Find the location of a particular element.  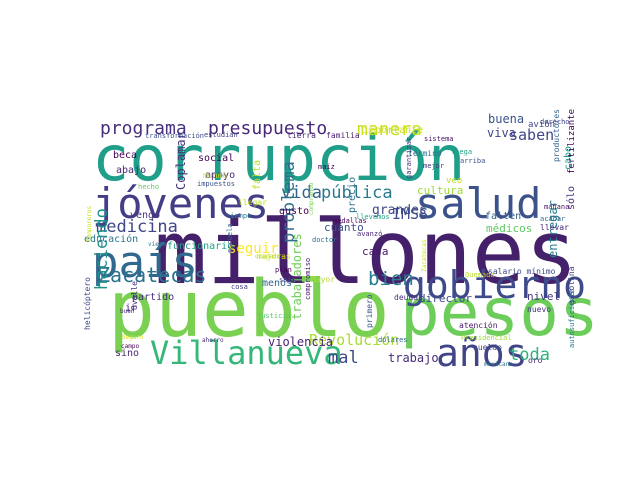

word-101: plan is located at coordinates (283, 270).